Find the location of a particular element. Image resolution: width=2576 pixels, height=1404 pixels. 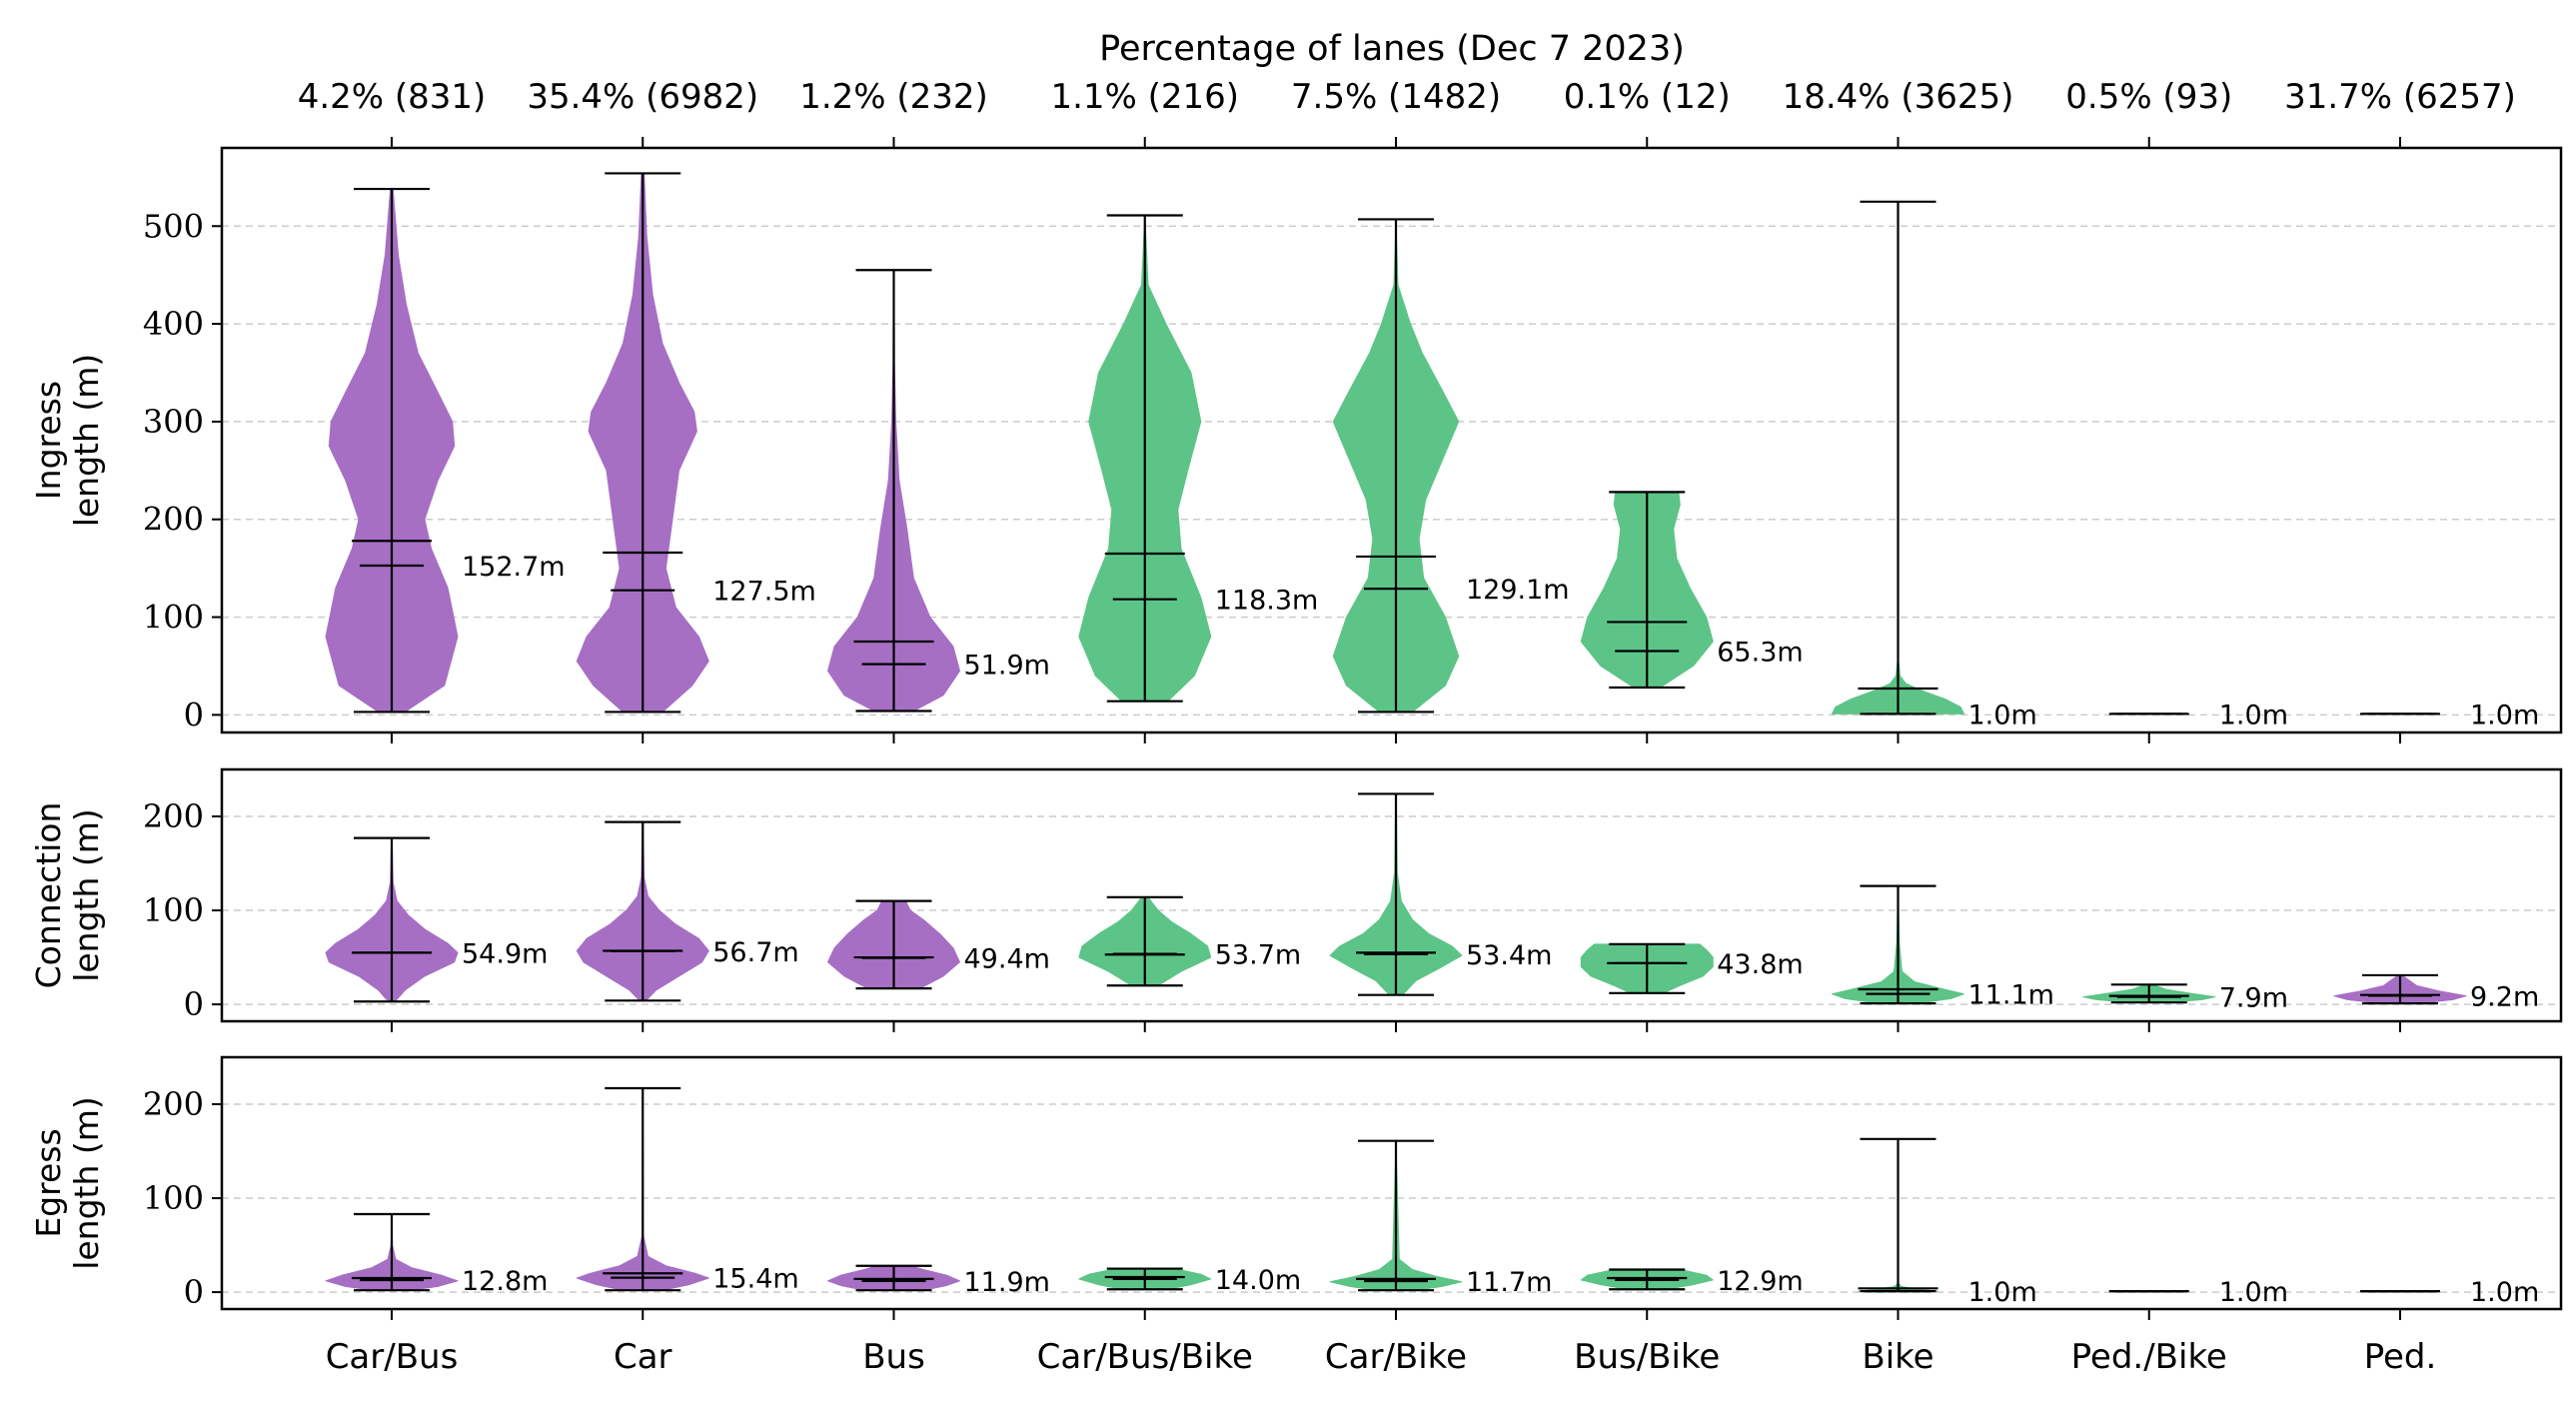

median-label: 12.9m is located at coordinates (1760, 1281).